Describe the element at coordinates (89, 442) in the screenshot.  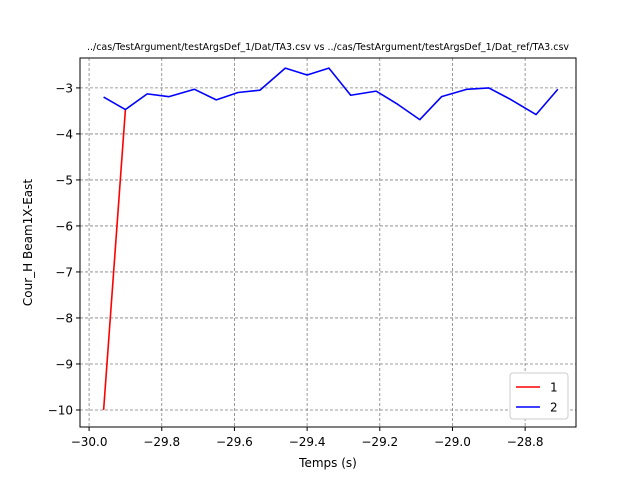
I see `x-tick-label: −30.0` at that location.